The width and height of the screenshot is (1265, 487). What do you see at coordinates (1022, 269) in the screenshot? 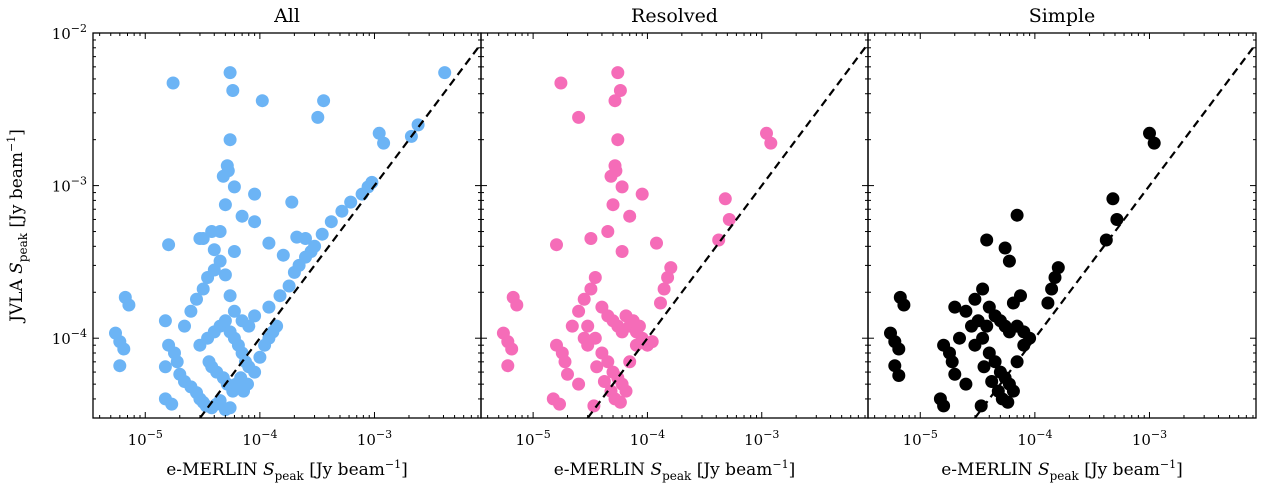
I see `scatter-points` at bounding box center [1022, 269].